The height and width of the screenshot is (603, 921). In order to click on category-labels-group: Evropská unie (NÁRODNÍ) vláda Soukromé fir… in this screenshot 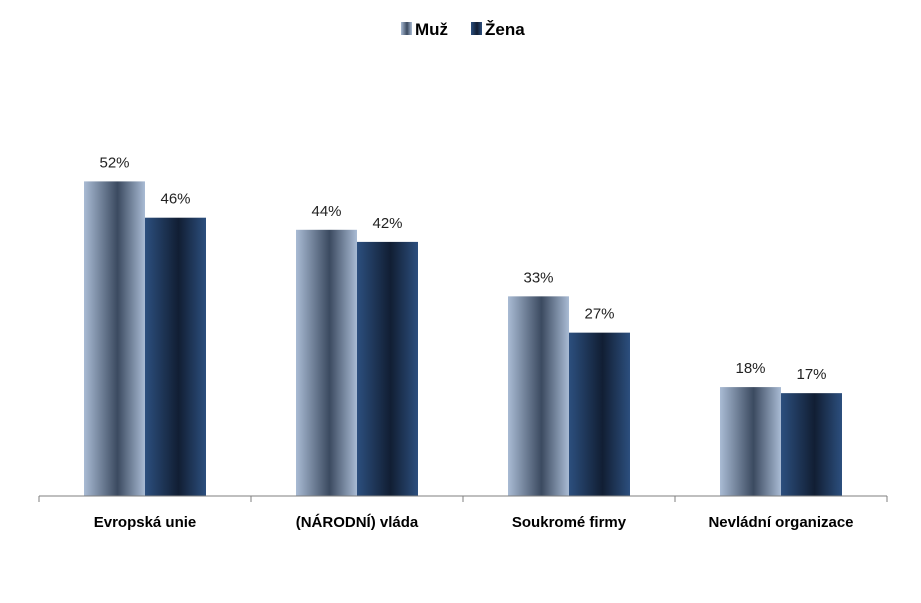, I will do `click(474, 522)`.